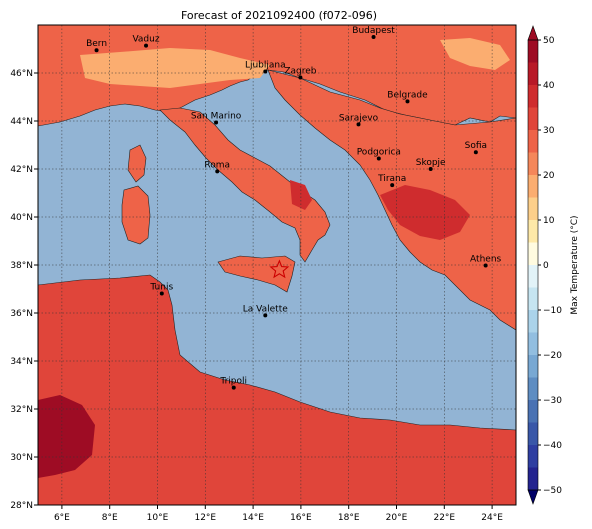 Image resolution: width=592 pixels, height=529 pixels. What do you see at coordinates (216, 116) in the screenshot?
I see `city-label: San Marino` at bounding box center [216, 116].